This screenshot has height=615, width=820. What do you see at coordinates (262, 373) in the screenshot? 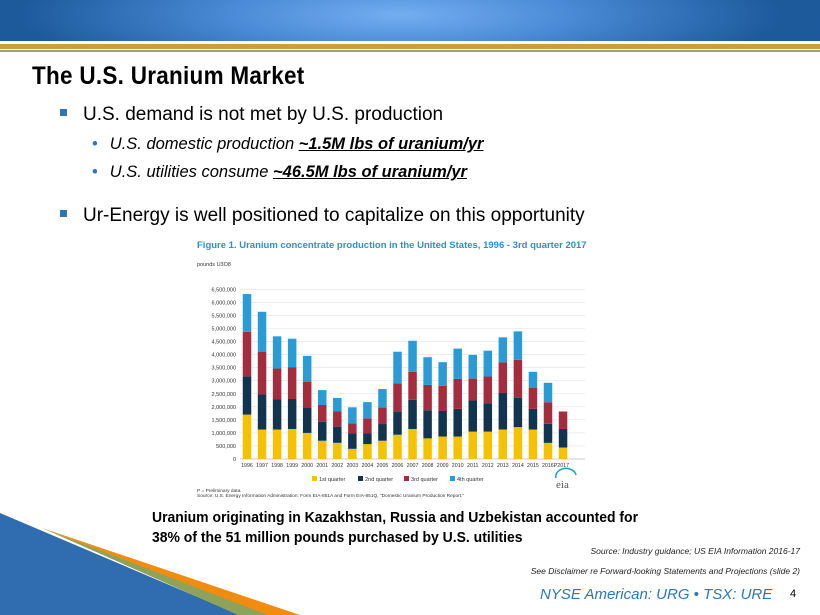
I see `bar-1997-q3` at bounding box center [262, 373].